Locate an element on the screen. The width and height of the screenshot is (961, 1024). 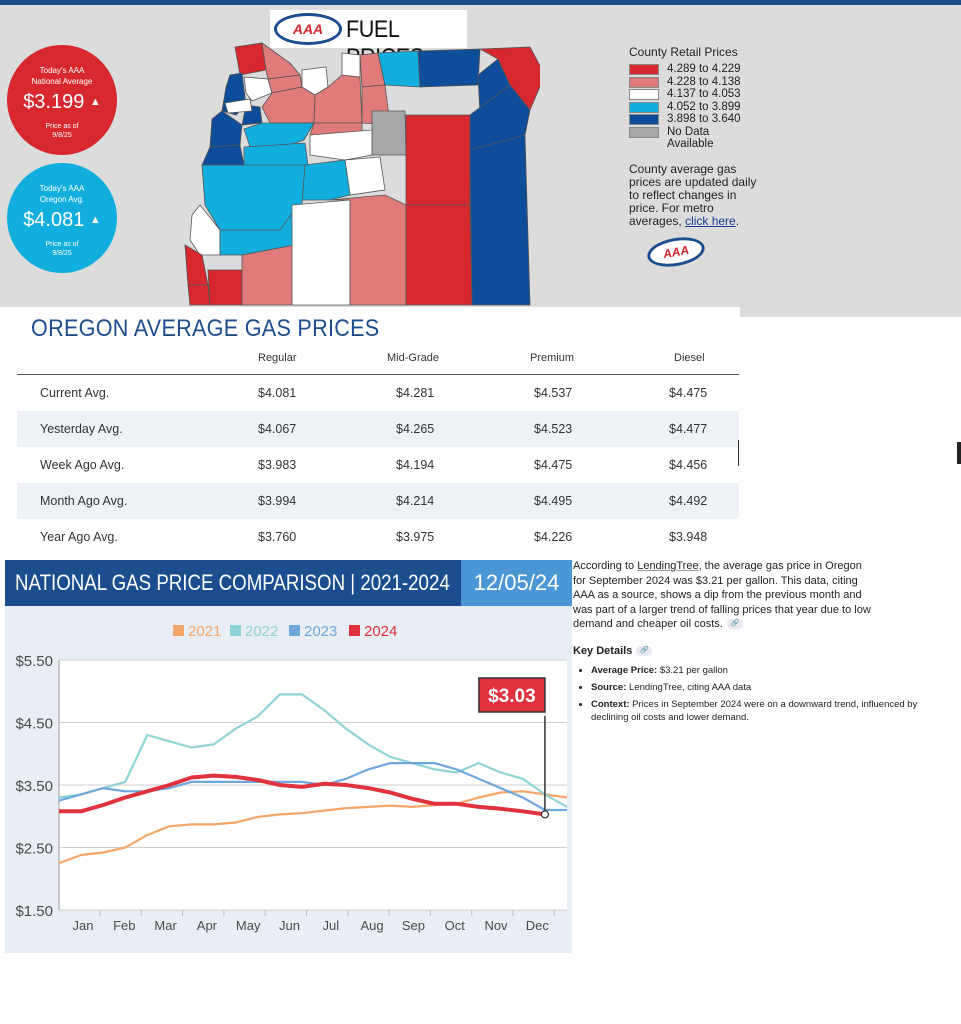
county-morrow is located at coordinates (399, 69).